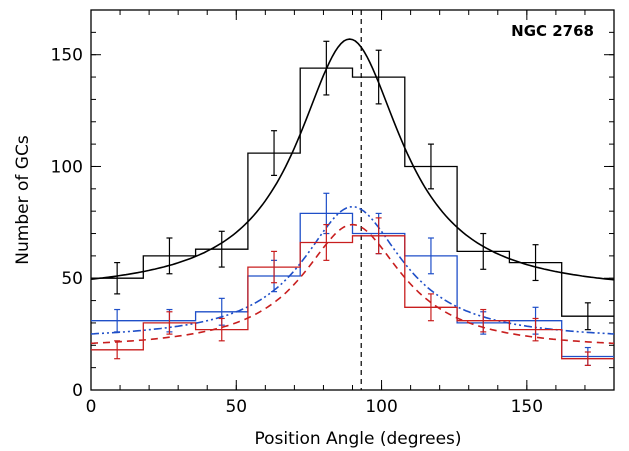 The width and height of the screenshot is (629, 451). Describe the element at coordinates (381, 407) in the screenshot. I see `x-tick-label: 100` at that location.